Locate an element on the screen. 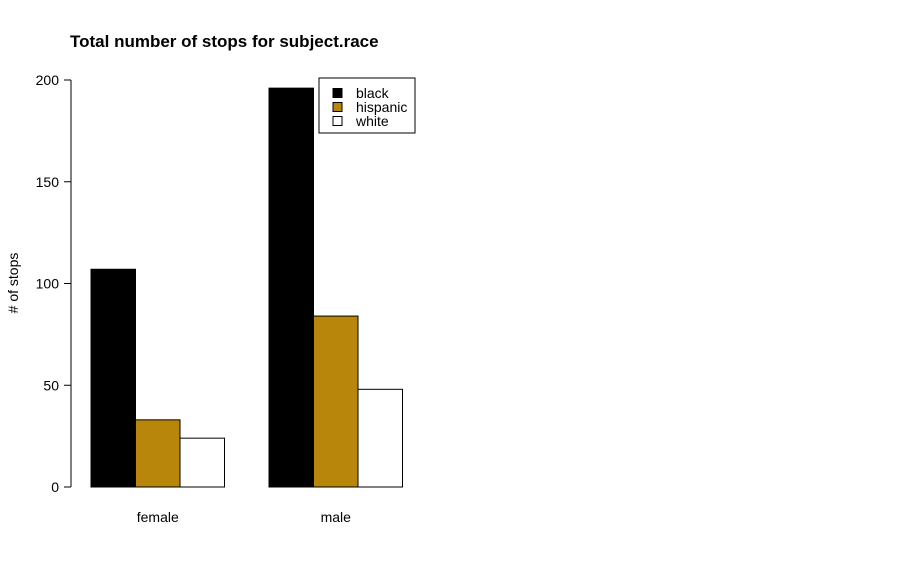 The image size is (911, 584). y-tick-label: 200 is located at coordinates (48, 80).